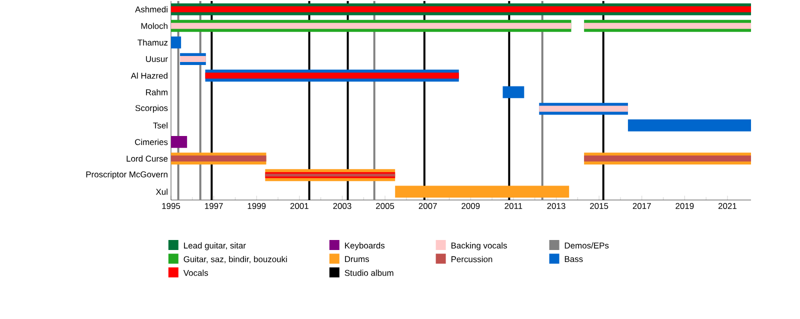 Image resolution: width=800 pixels, height=319 pixels. What do you see at coordinates (586, 245) in the screenshot?
I see `legend-label: Demos/EPs` at bounding box center [586, 245].